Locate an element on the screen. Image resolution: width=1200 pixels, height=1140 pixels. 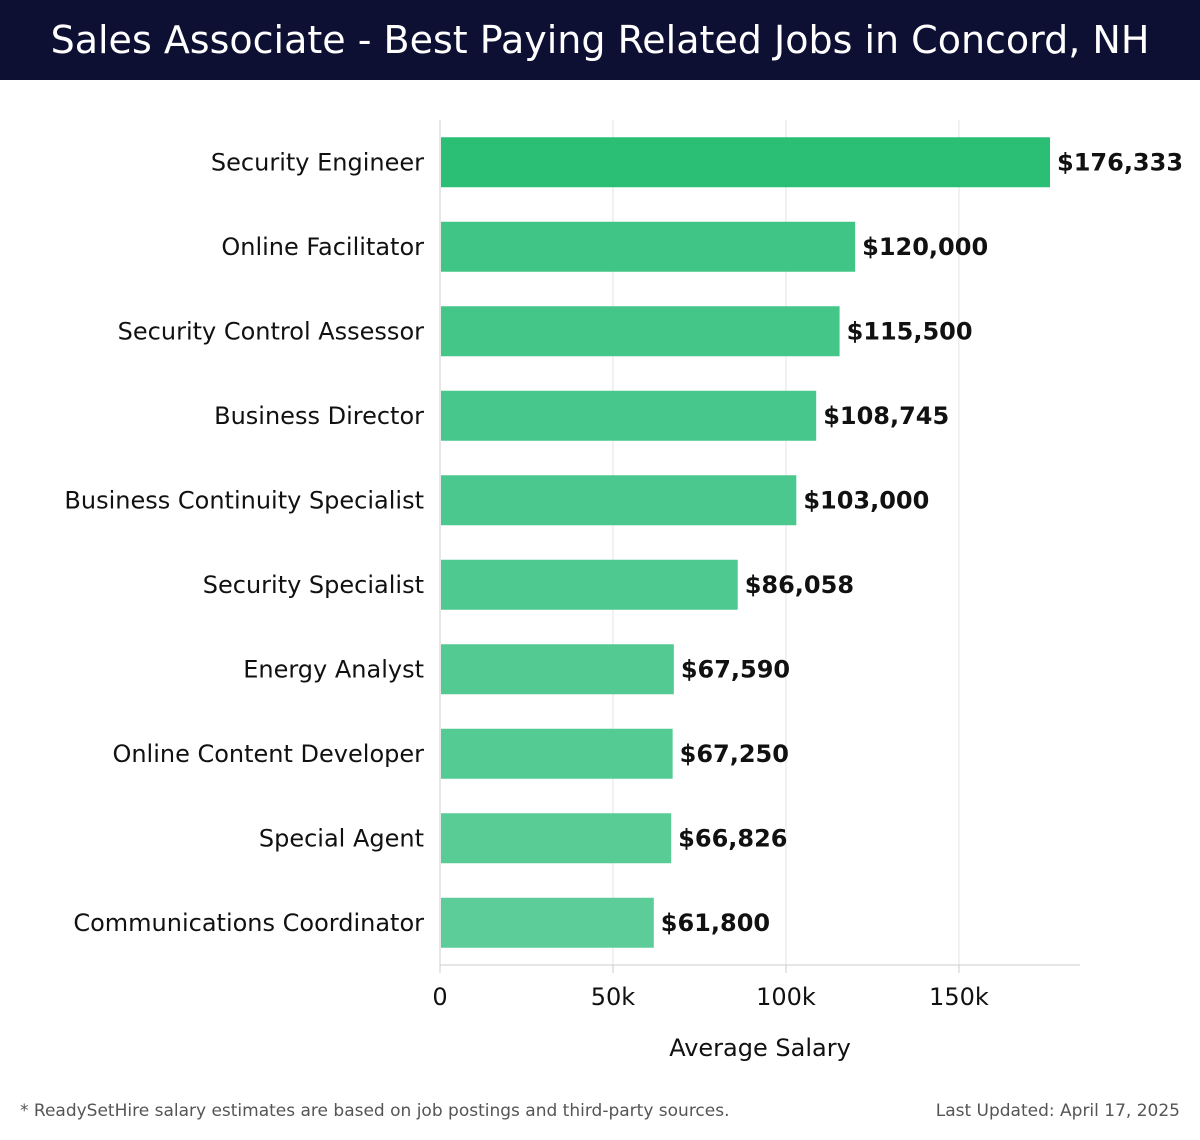
category-label: Business Director is located at coordinates (319, 416).